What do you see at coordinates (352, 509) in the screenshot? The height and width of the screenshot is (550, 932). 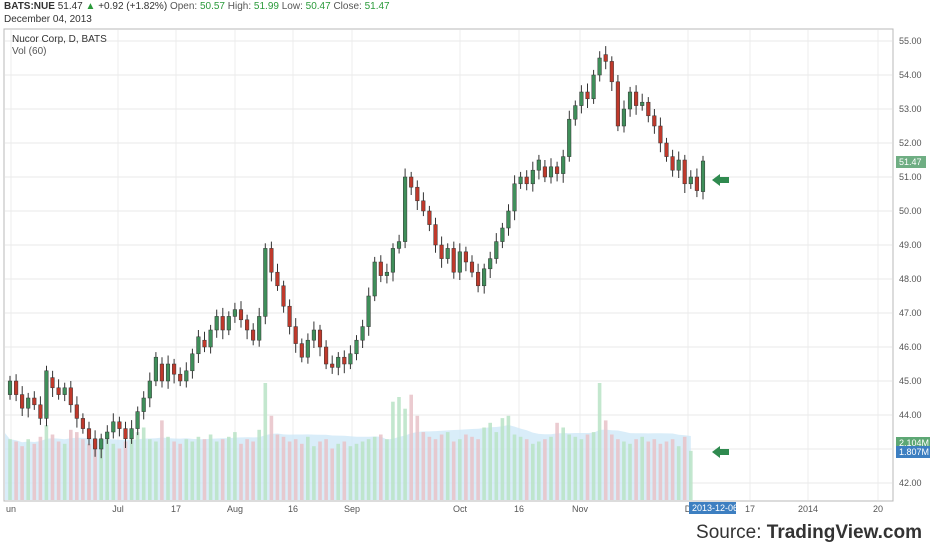 I see `x-tick-label: Sep` at bounding box center [352, 509].